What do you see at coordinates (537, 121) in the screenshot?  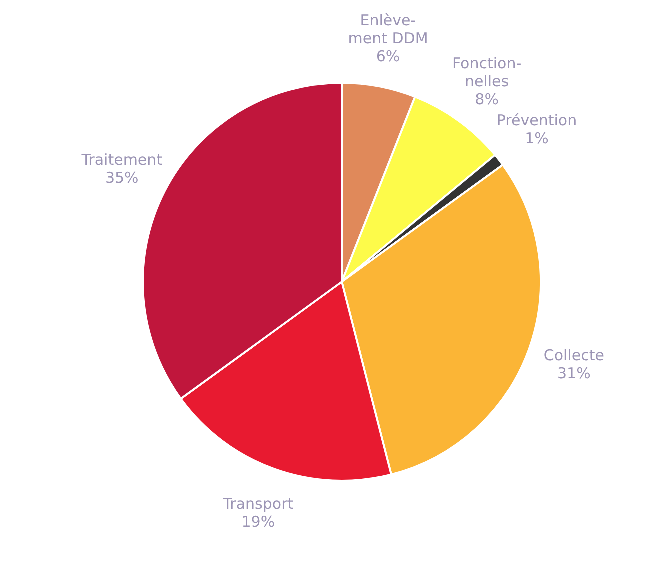 I see `slice-label: Prévention` at bounding box center [537, 121].